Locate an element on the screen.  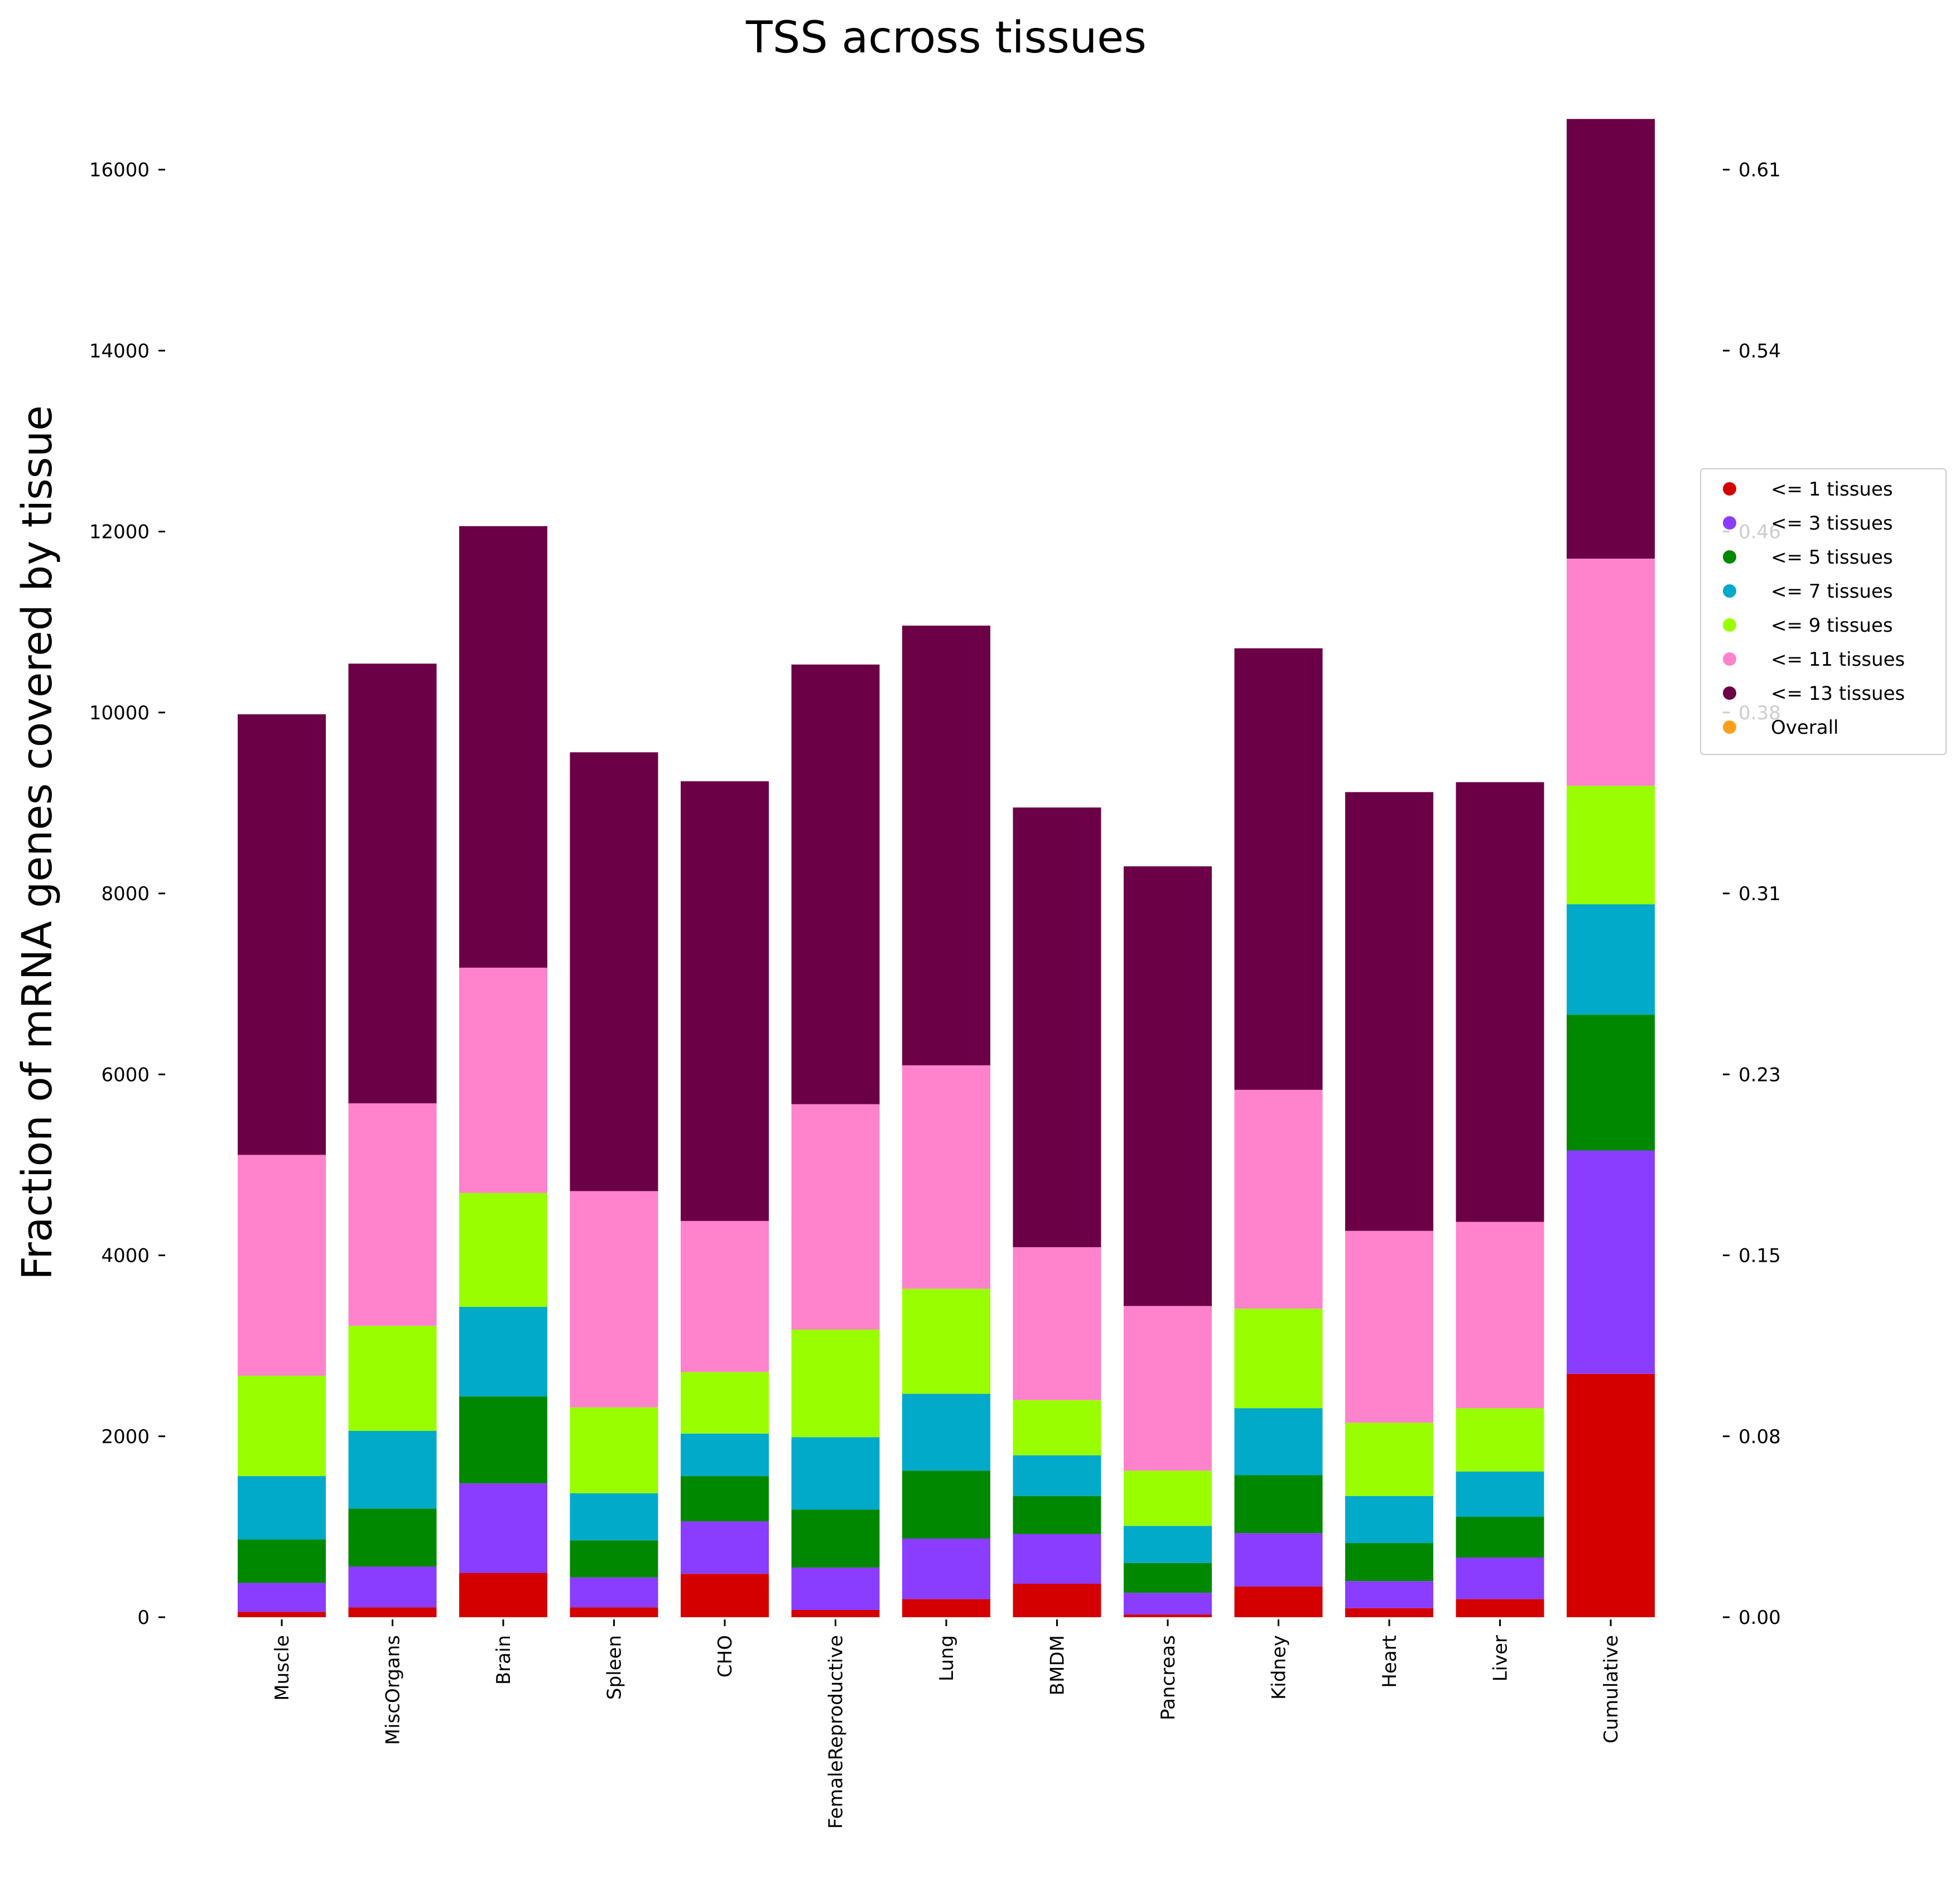
left-tick-label: 4000 is located at coordinates (125, 1256).